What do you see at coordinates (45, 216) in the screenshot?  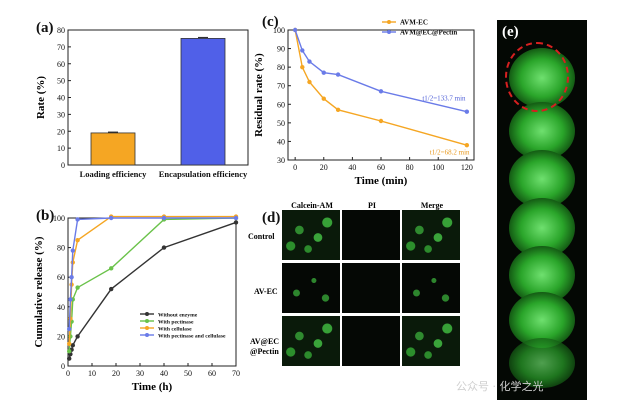 I see `panel-label-b: (b)` at bounding box center [45, 216].